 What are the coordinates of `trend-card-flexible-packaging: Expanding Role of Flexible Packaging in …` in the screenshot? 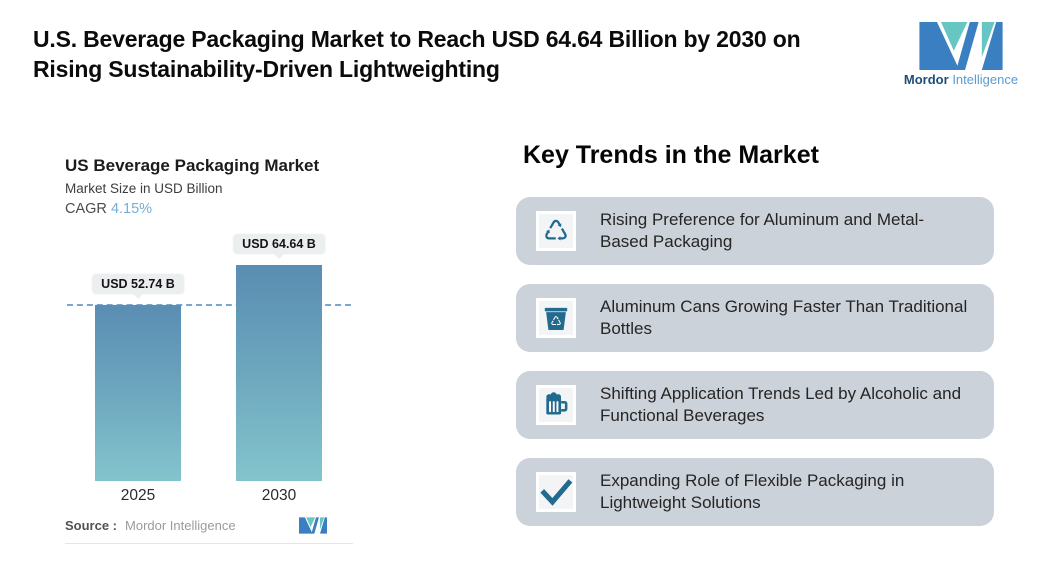 It's located at (755, 492).